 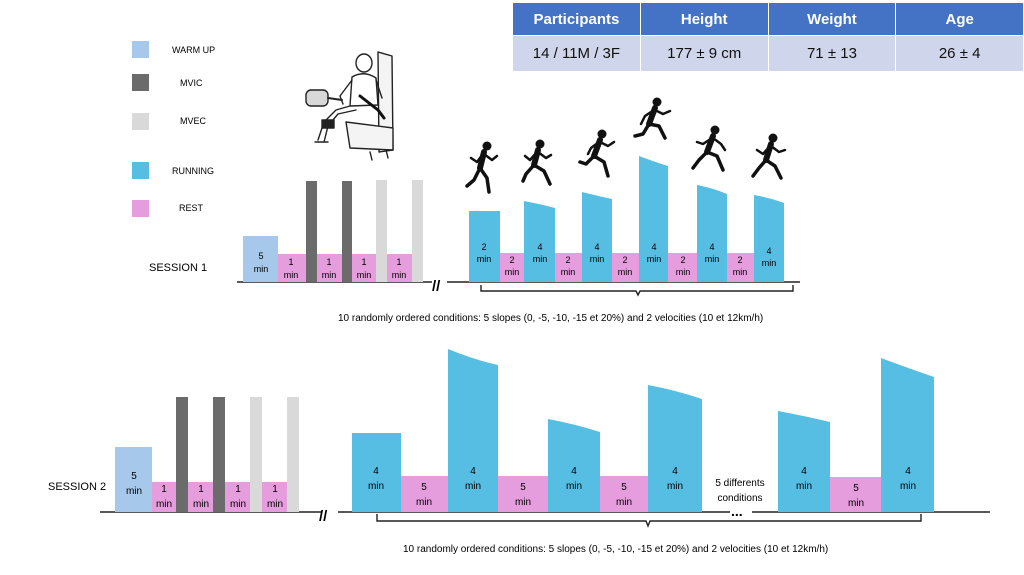 I want to click on session2-warmup-block, so click(x=133, y=479).